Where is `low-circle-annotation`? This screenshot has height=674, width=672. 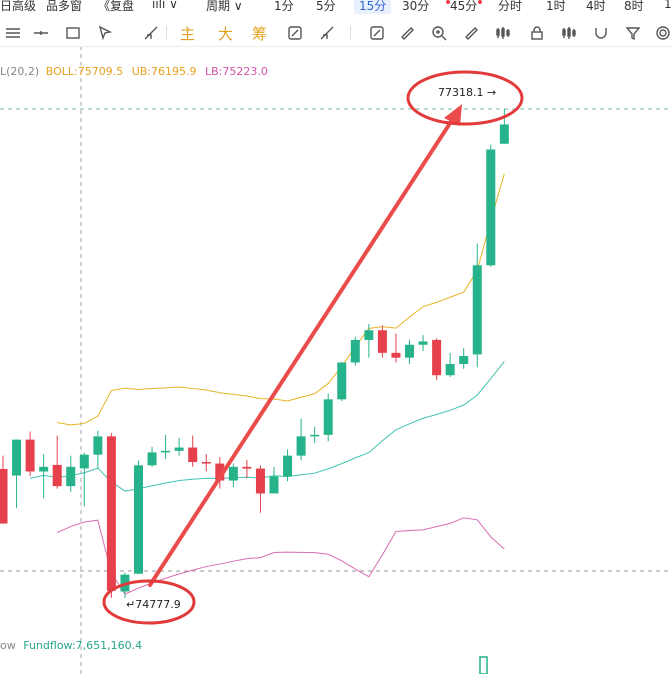 low-circle-annotation is located at coordinates (149, 602).